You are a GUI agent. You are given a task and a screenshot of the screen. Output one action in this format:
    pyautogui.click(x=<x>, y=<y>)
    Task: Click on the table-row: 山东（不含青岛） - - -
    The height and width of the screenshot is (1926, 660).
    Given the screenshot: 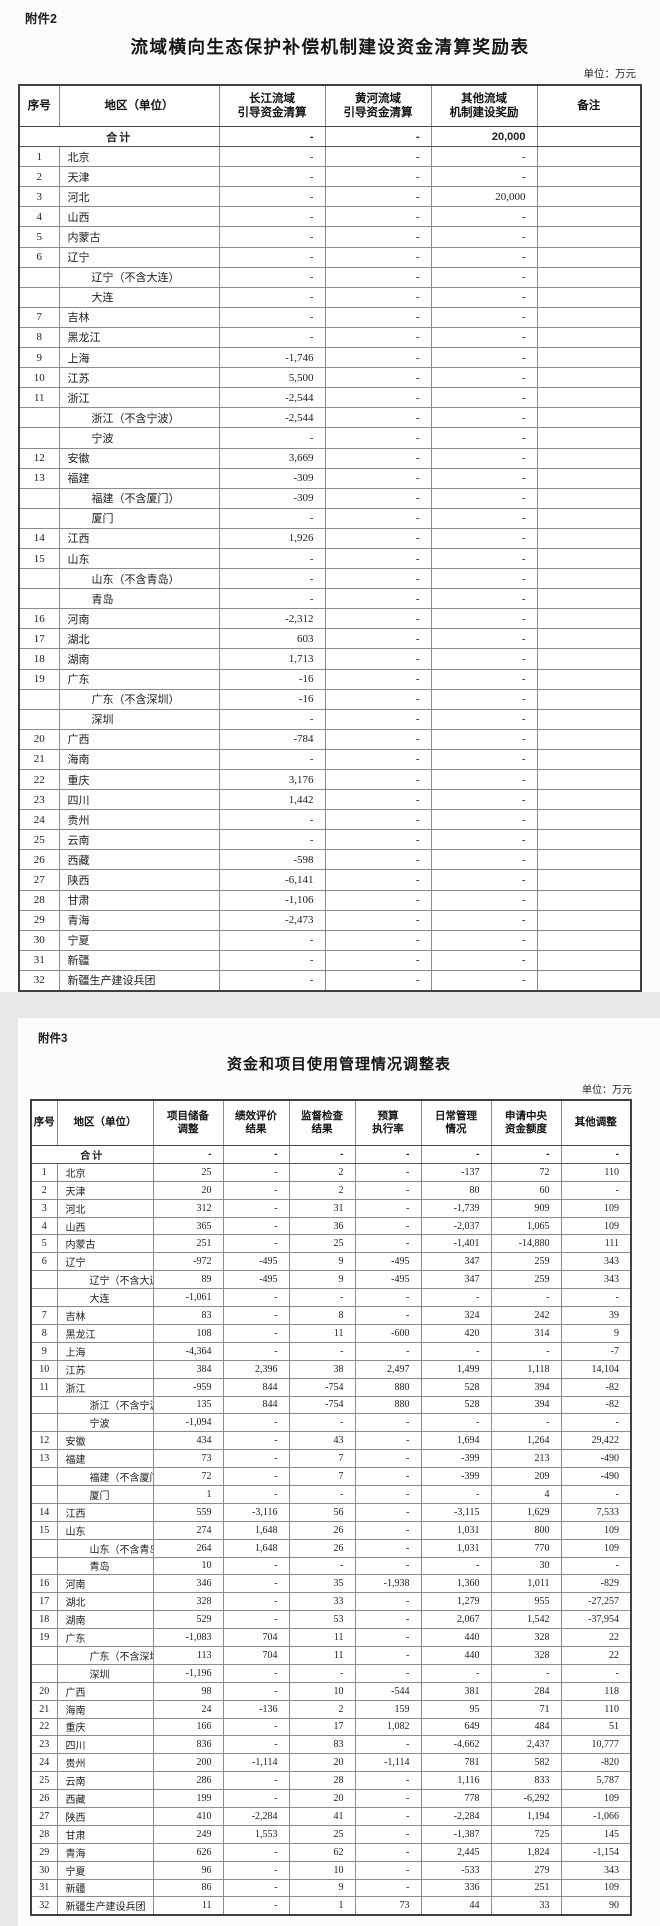 What is the action you would take?
    pyautogui.click(x=330, y=579)
    